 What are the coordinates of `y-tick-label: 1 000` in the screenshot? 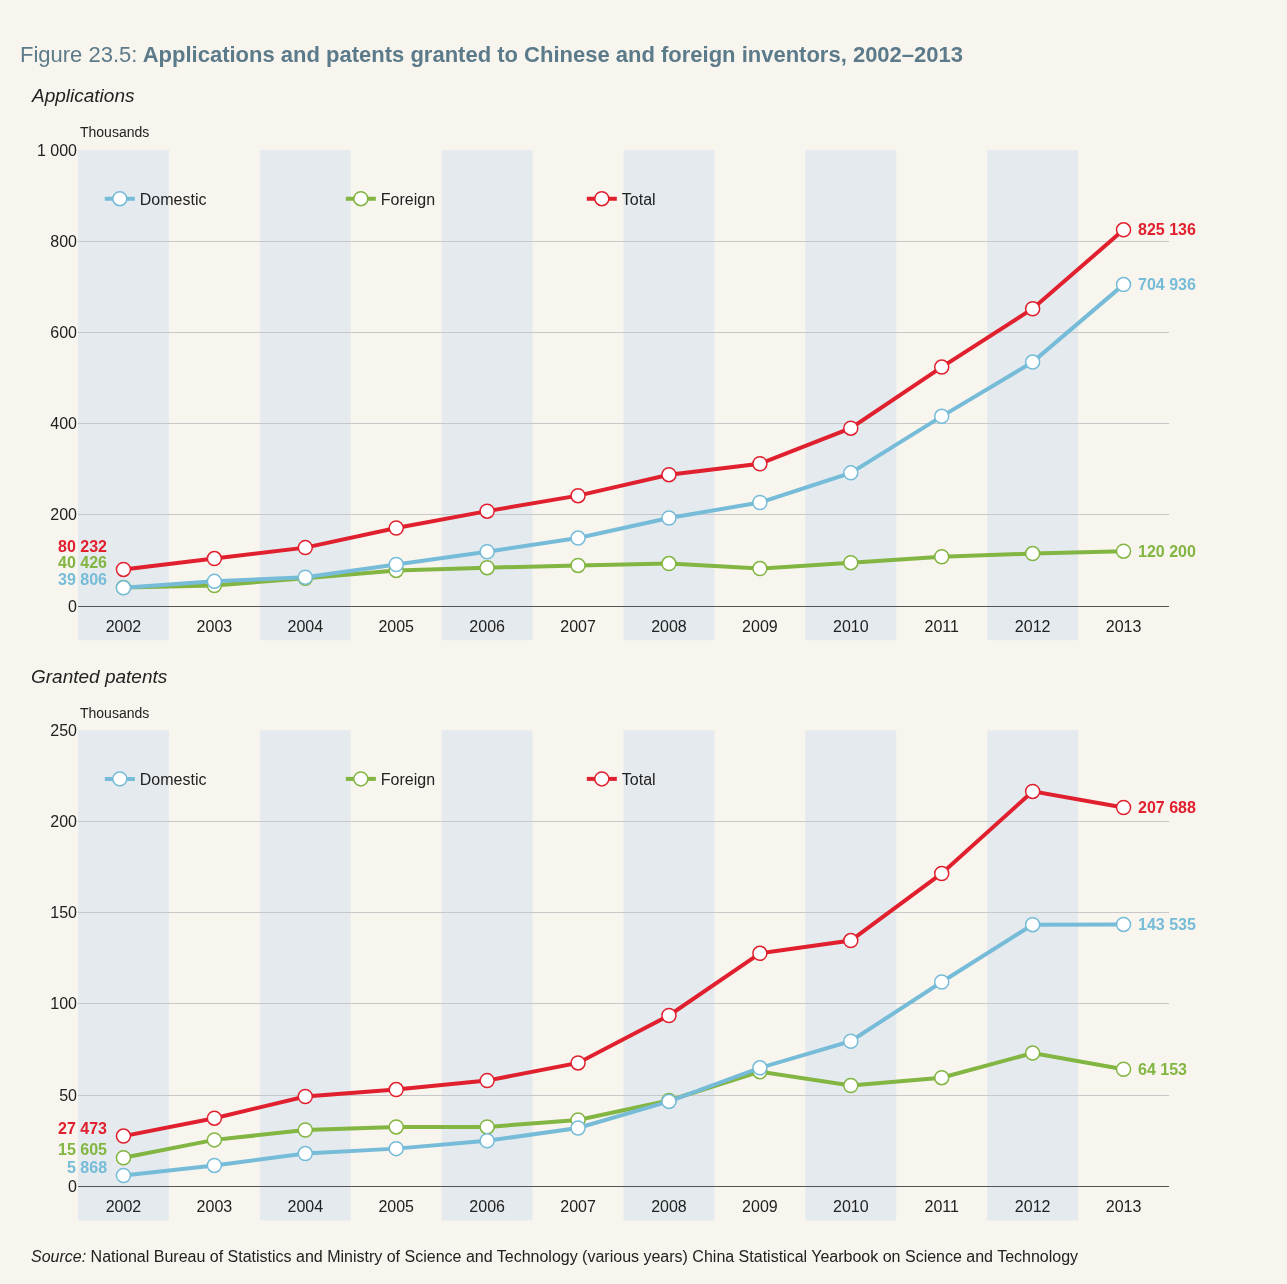 It's located at (57, 150).